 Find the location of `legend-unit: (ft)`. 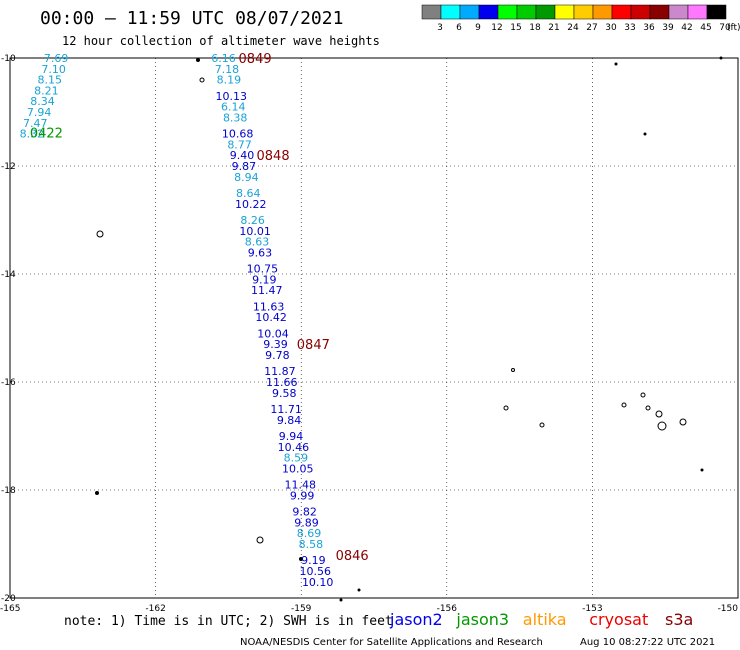

legend-unit: (ft) is located at coordinates (733, 28).